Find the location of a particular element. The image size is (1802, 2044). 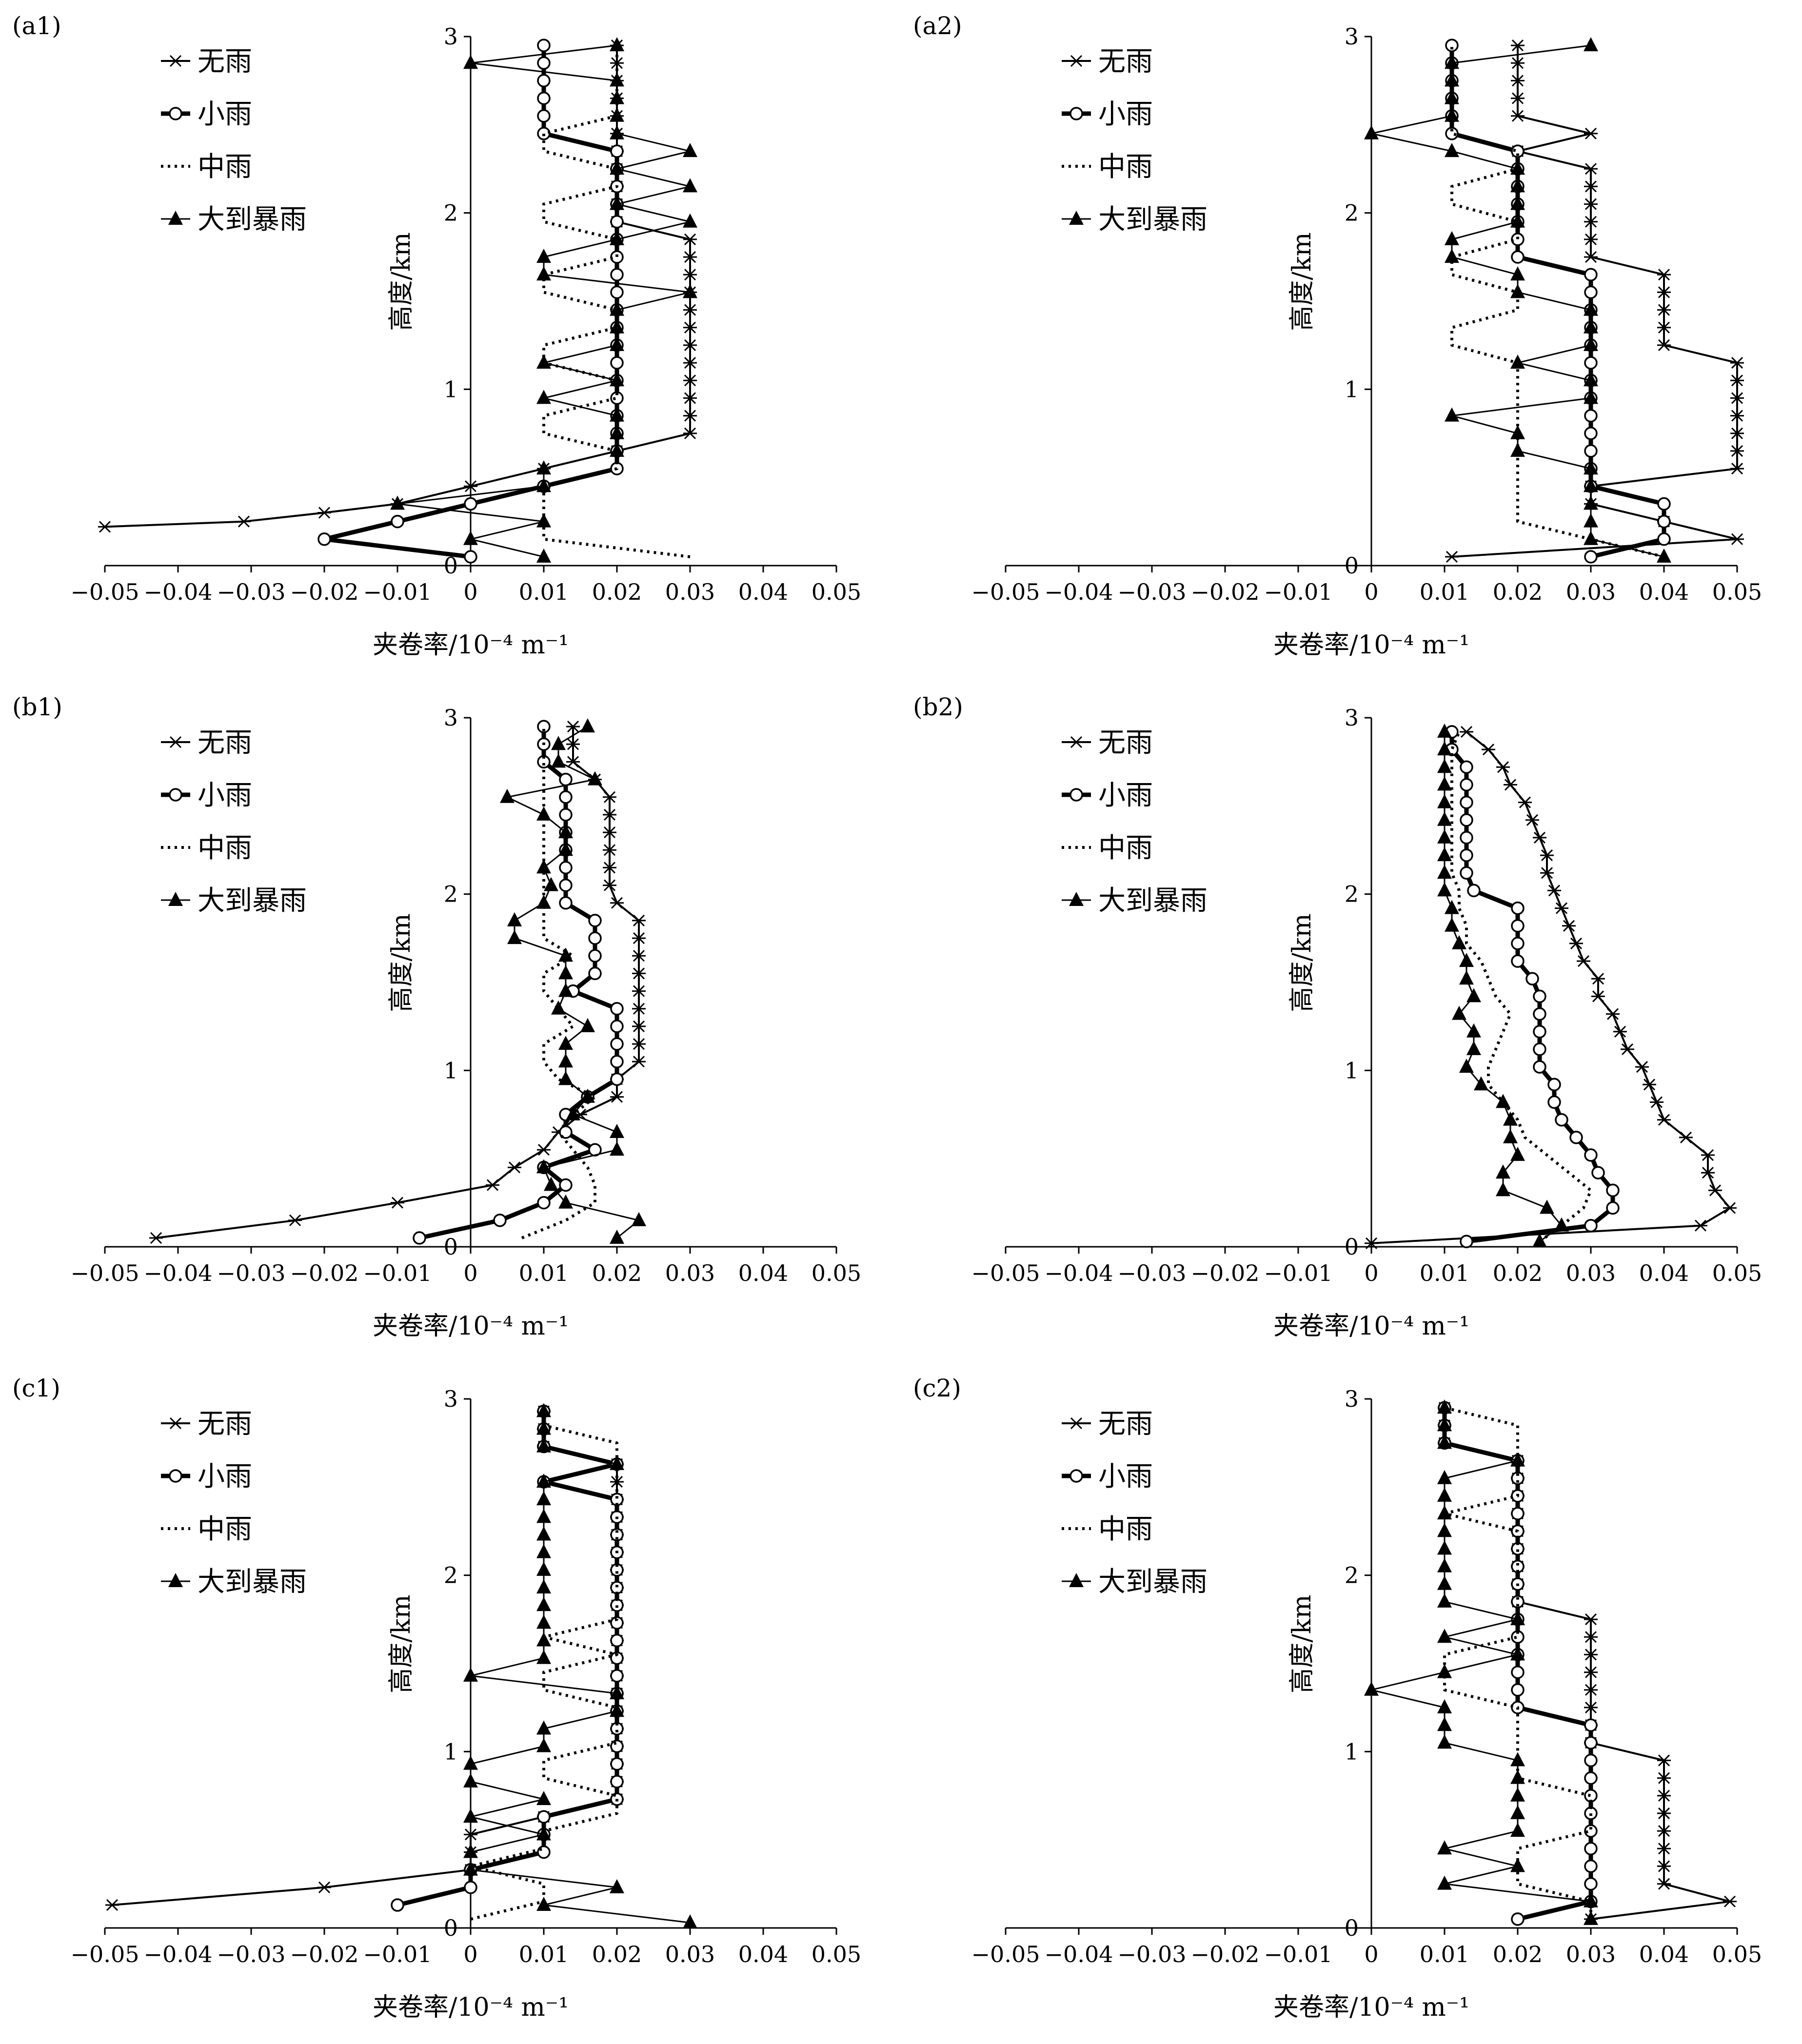

y-tick-label: 1 is located at coordinates (451, 1751).